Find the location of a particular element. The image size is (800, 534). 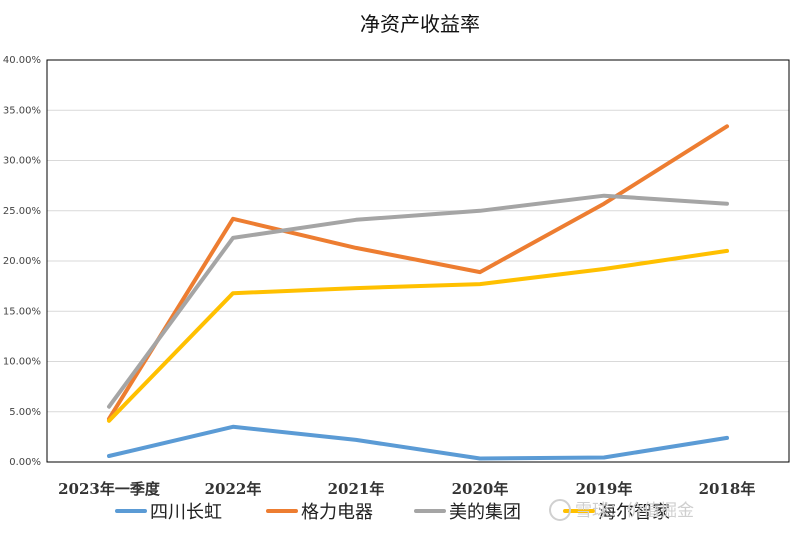

watermark-text: 雪球：价值掘金 is located at coordinates (634, 511).